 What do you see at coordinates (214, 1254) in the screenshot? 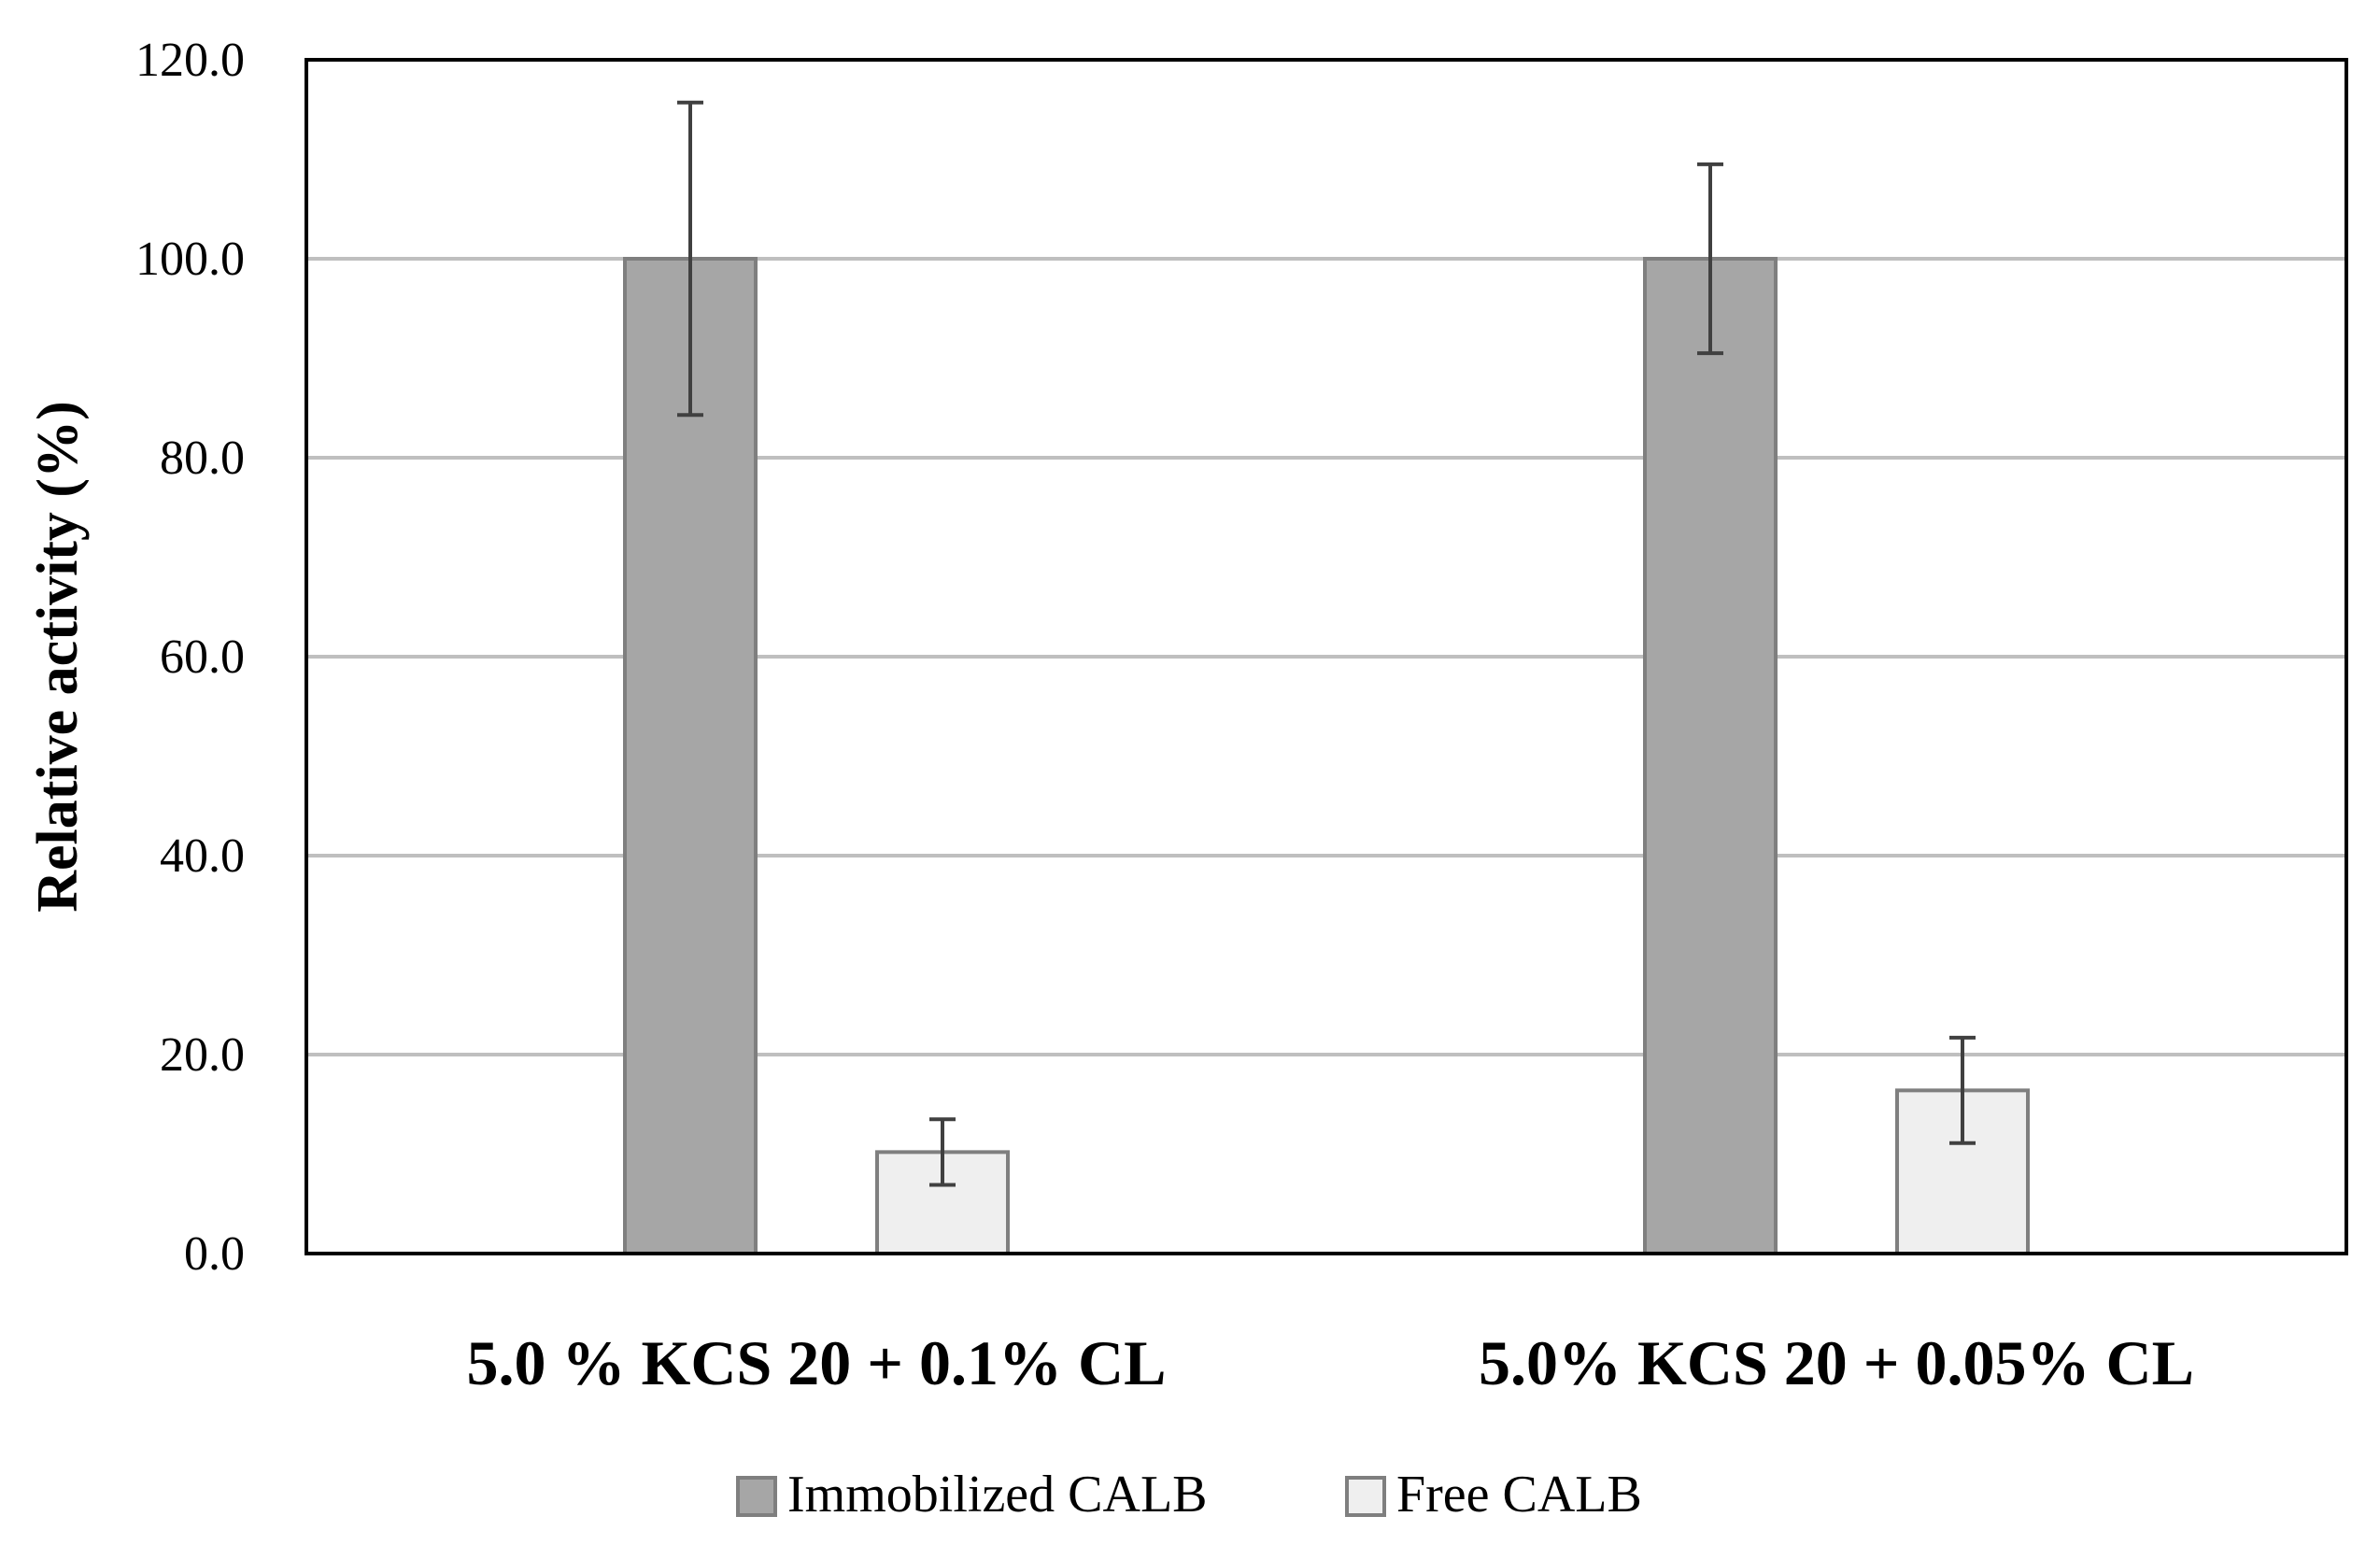
I see `y-tick-label: 0.0` at bounding box center [214, 1254].